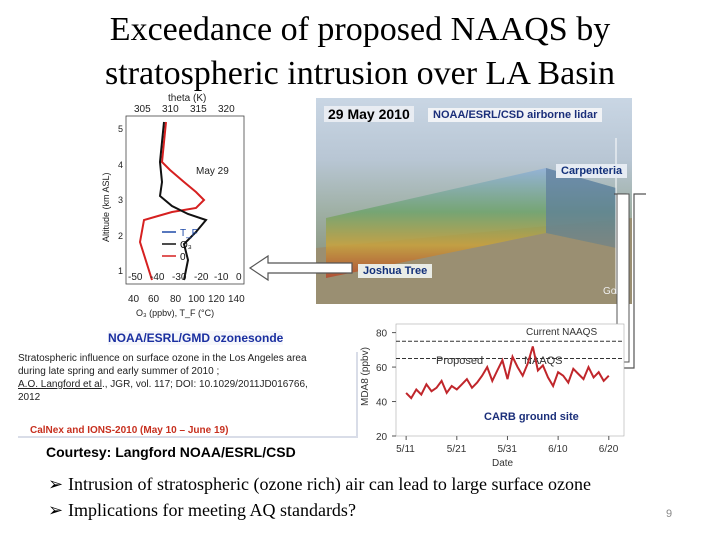 The width and height of the screenshot is (720, 540). What do you see at coordinates (120, 271) in the screenshot?
I see `altitude-tick: 1` at bounding box center [120, 271].